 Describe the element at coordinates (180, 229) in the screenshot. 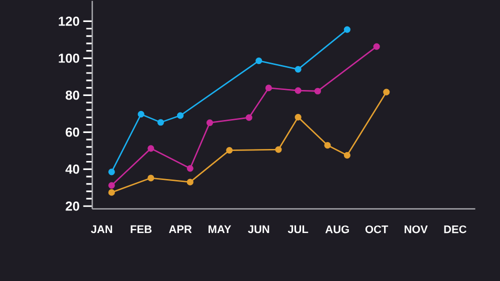

I see `x-tick-label: APR` at that location.